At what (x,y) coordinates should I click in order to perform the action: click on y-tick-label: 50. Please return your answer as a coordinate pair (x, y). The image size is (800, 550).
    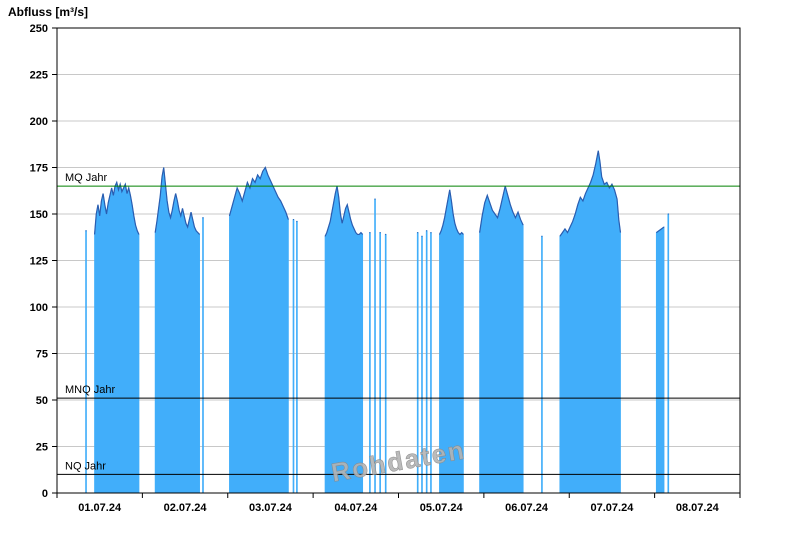
    Looking at the image, I should click on (42, 401).